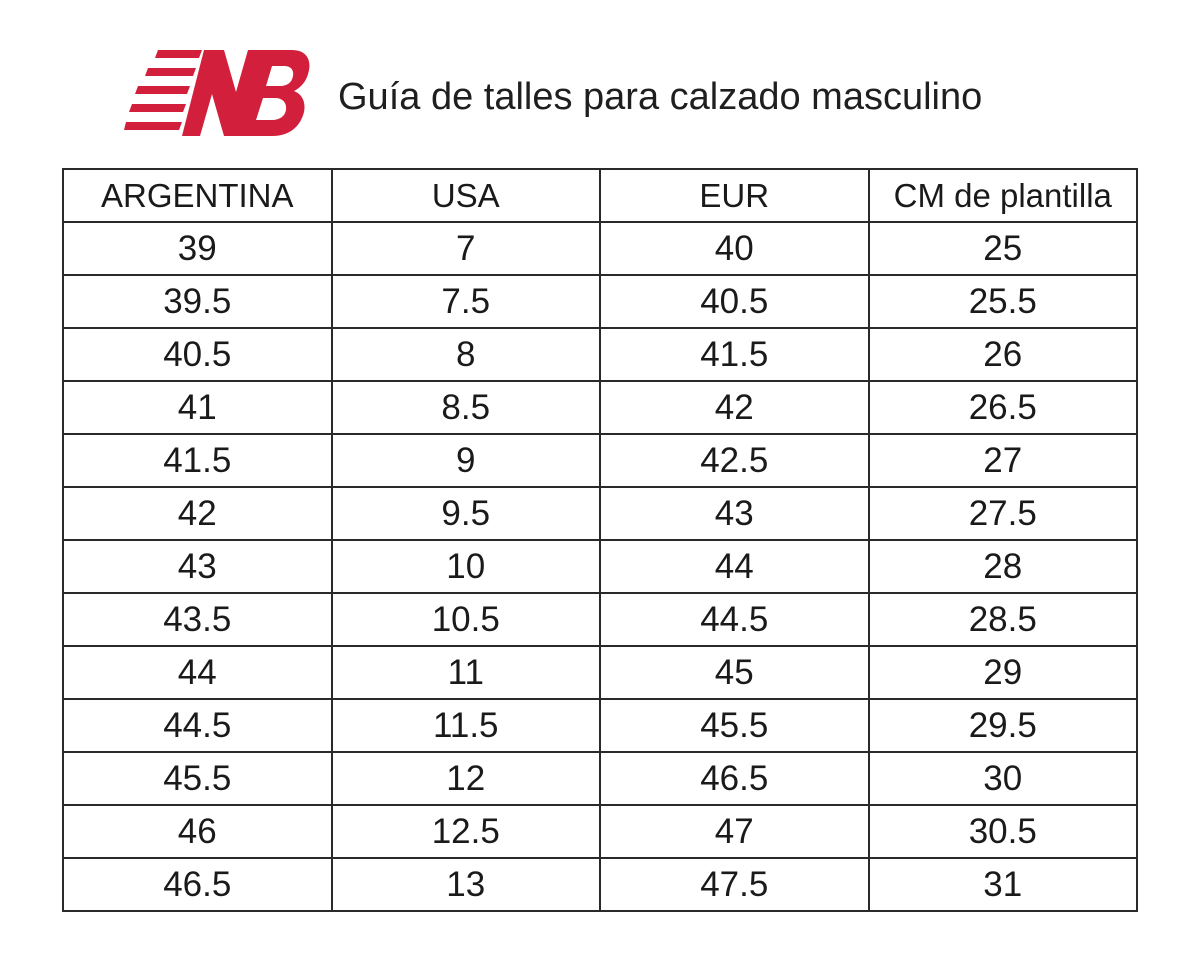 Image resolution: width=1200 pixels, height=971 pixels. I want to click on cell-usa: 8, so click(465, 354).